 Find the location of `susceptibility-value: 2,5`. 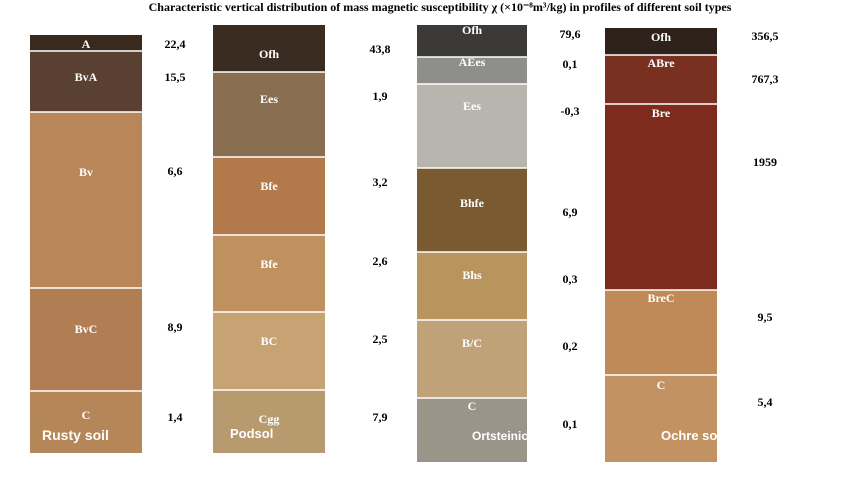

susceptibility-value: 2,5 is located at coordinates (380, 339).